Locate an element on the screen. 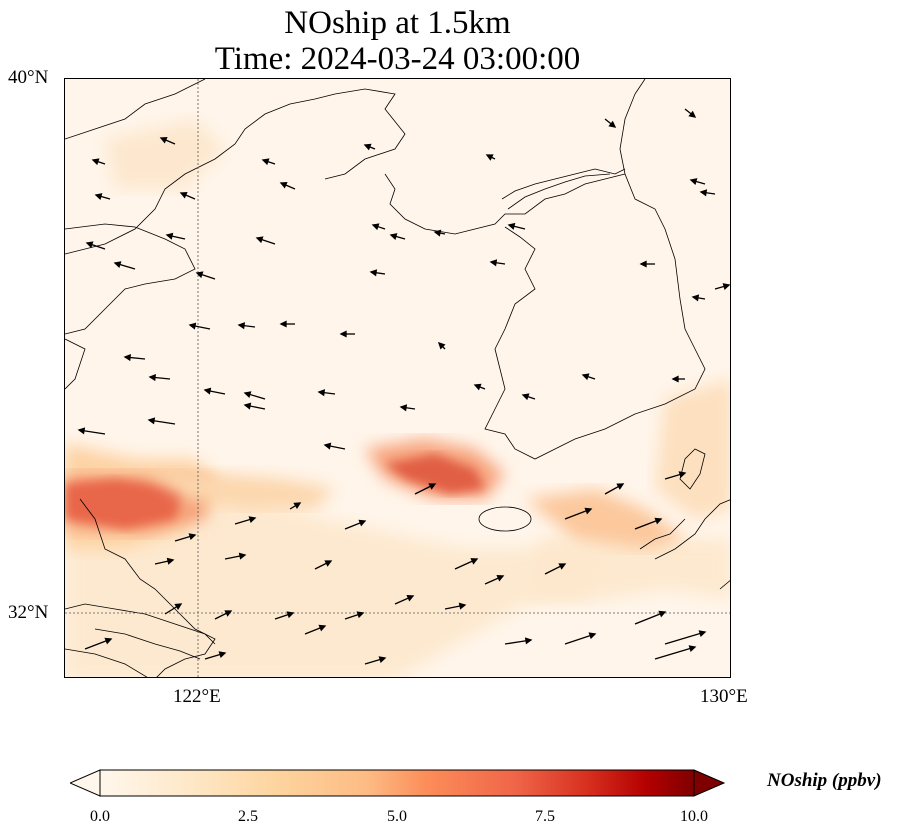 The width and height of the screenshot is (904, 836). colorbar is located at coordinates (397, 783).